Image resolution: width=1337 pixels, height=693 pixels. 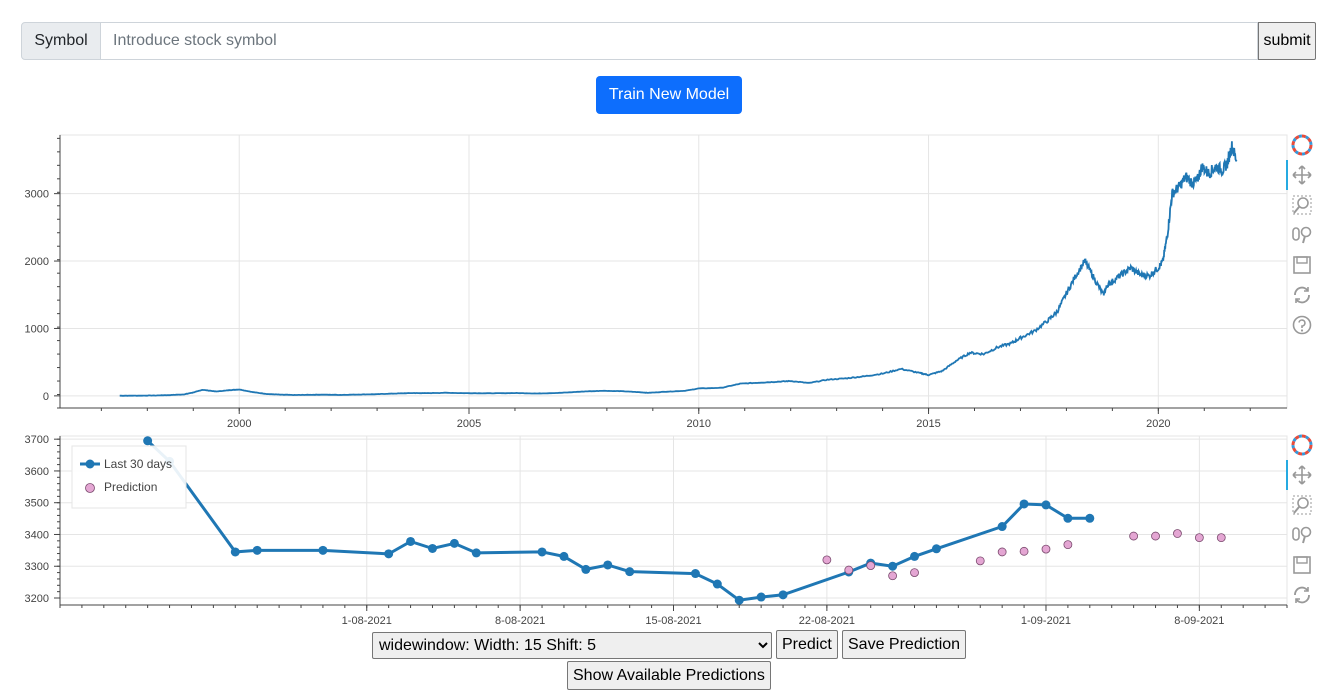 I want to click on y-tick-label: 2000, so click(x=37, y=262).